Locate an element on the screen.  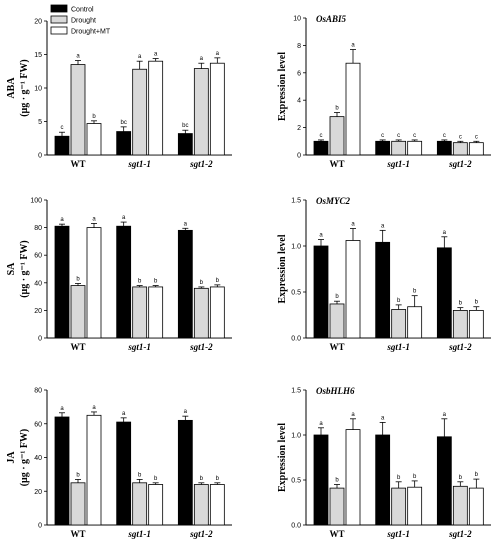
y-axis-label: ABA is located at coordinates (11, 88).